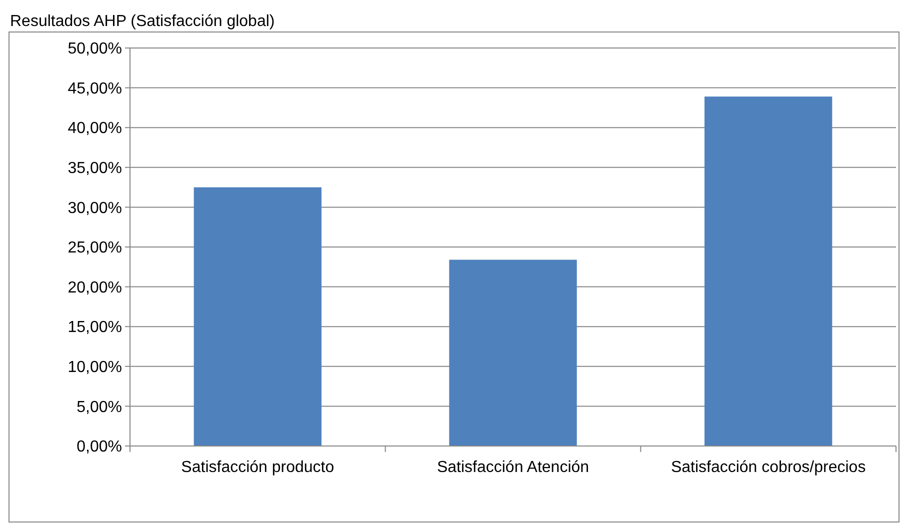  Describe the element at coordinates (95, 49) in the screenshot. I see `y-tick-label: 50,00%` at that location.